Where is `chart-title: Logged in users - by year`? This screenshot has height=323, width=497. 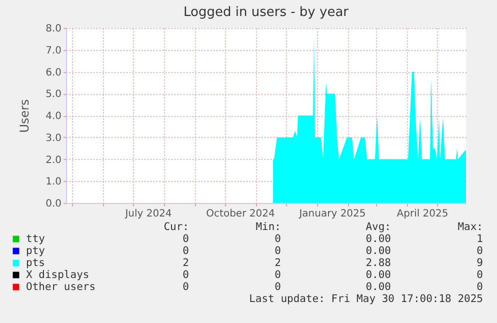 chart-title: Logged in users - by year is located at coordinates (266, 12).